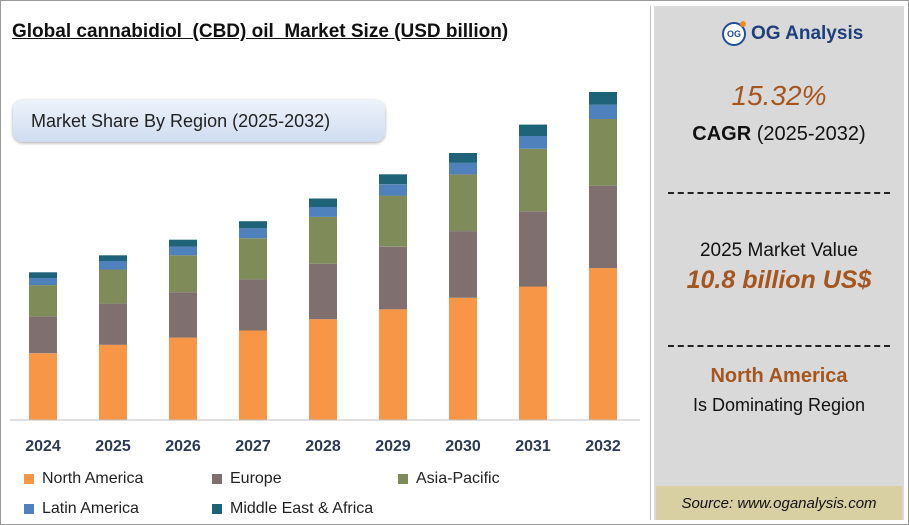 This screenshot has height=525, width=909. What do you see at coordinates (533, 130) in the screenshot?
I see `bar-segment-2031-middle-east-africa` at bounding box center [533, 130].